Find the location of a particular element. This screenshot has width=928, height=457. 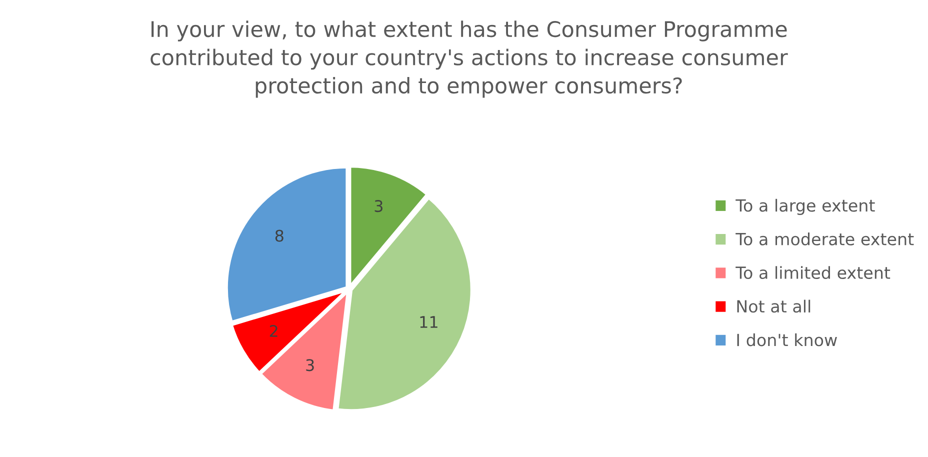

legend-label: To a large extent is located at coordinates (805, 207).